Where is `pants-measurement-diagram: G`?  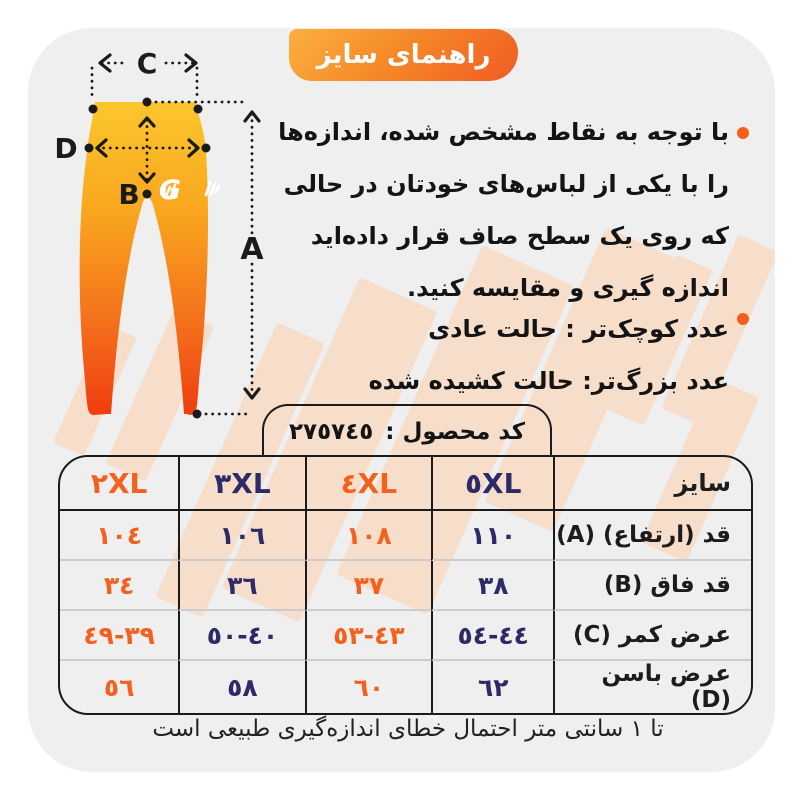
pants-measurement-diagram: G is located at coordinates (159, 233).